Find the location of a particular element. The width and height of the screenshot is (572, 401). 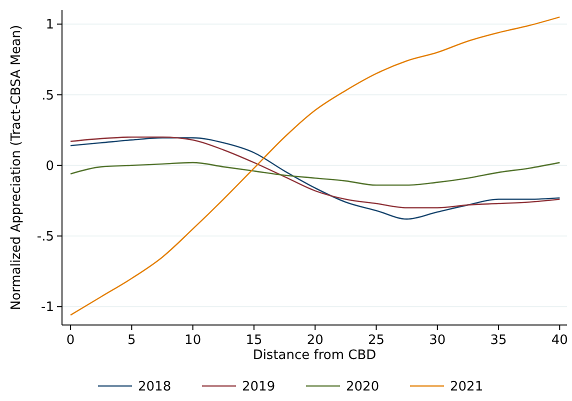

x-tick-label: 30 is located at coordinates (437, 340).